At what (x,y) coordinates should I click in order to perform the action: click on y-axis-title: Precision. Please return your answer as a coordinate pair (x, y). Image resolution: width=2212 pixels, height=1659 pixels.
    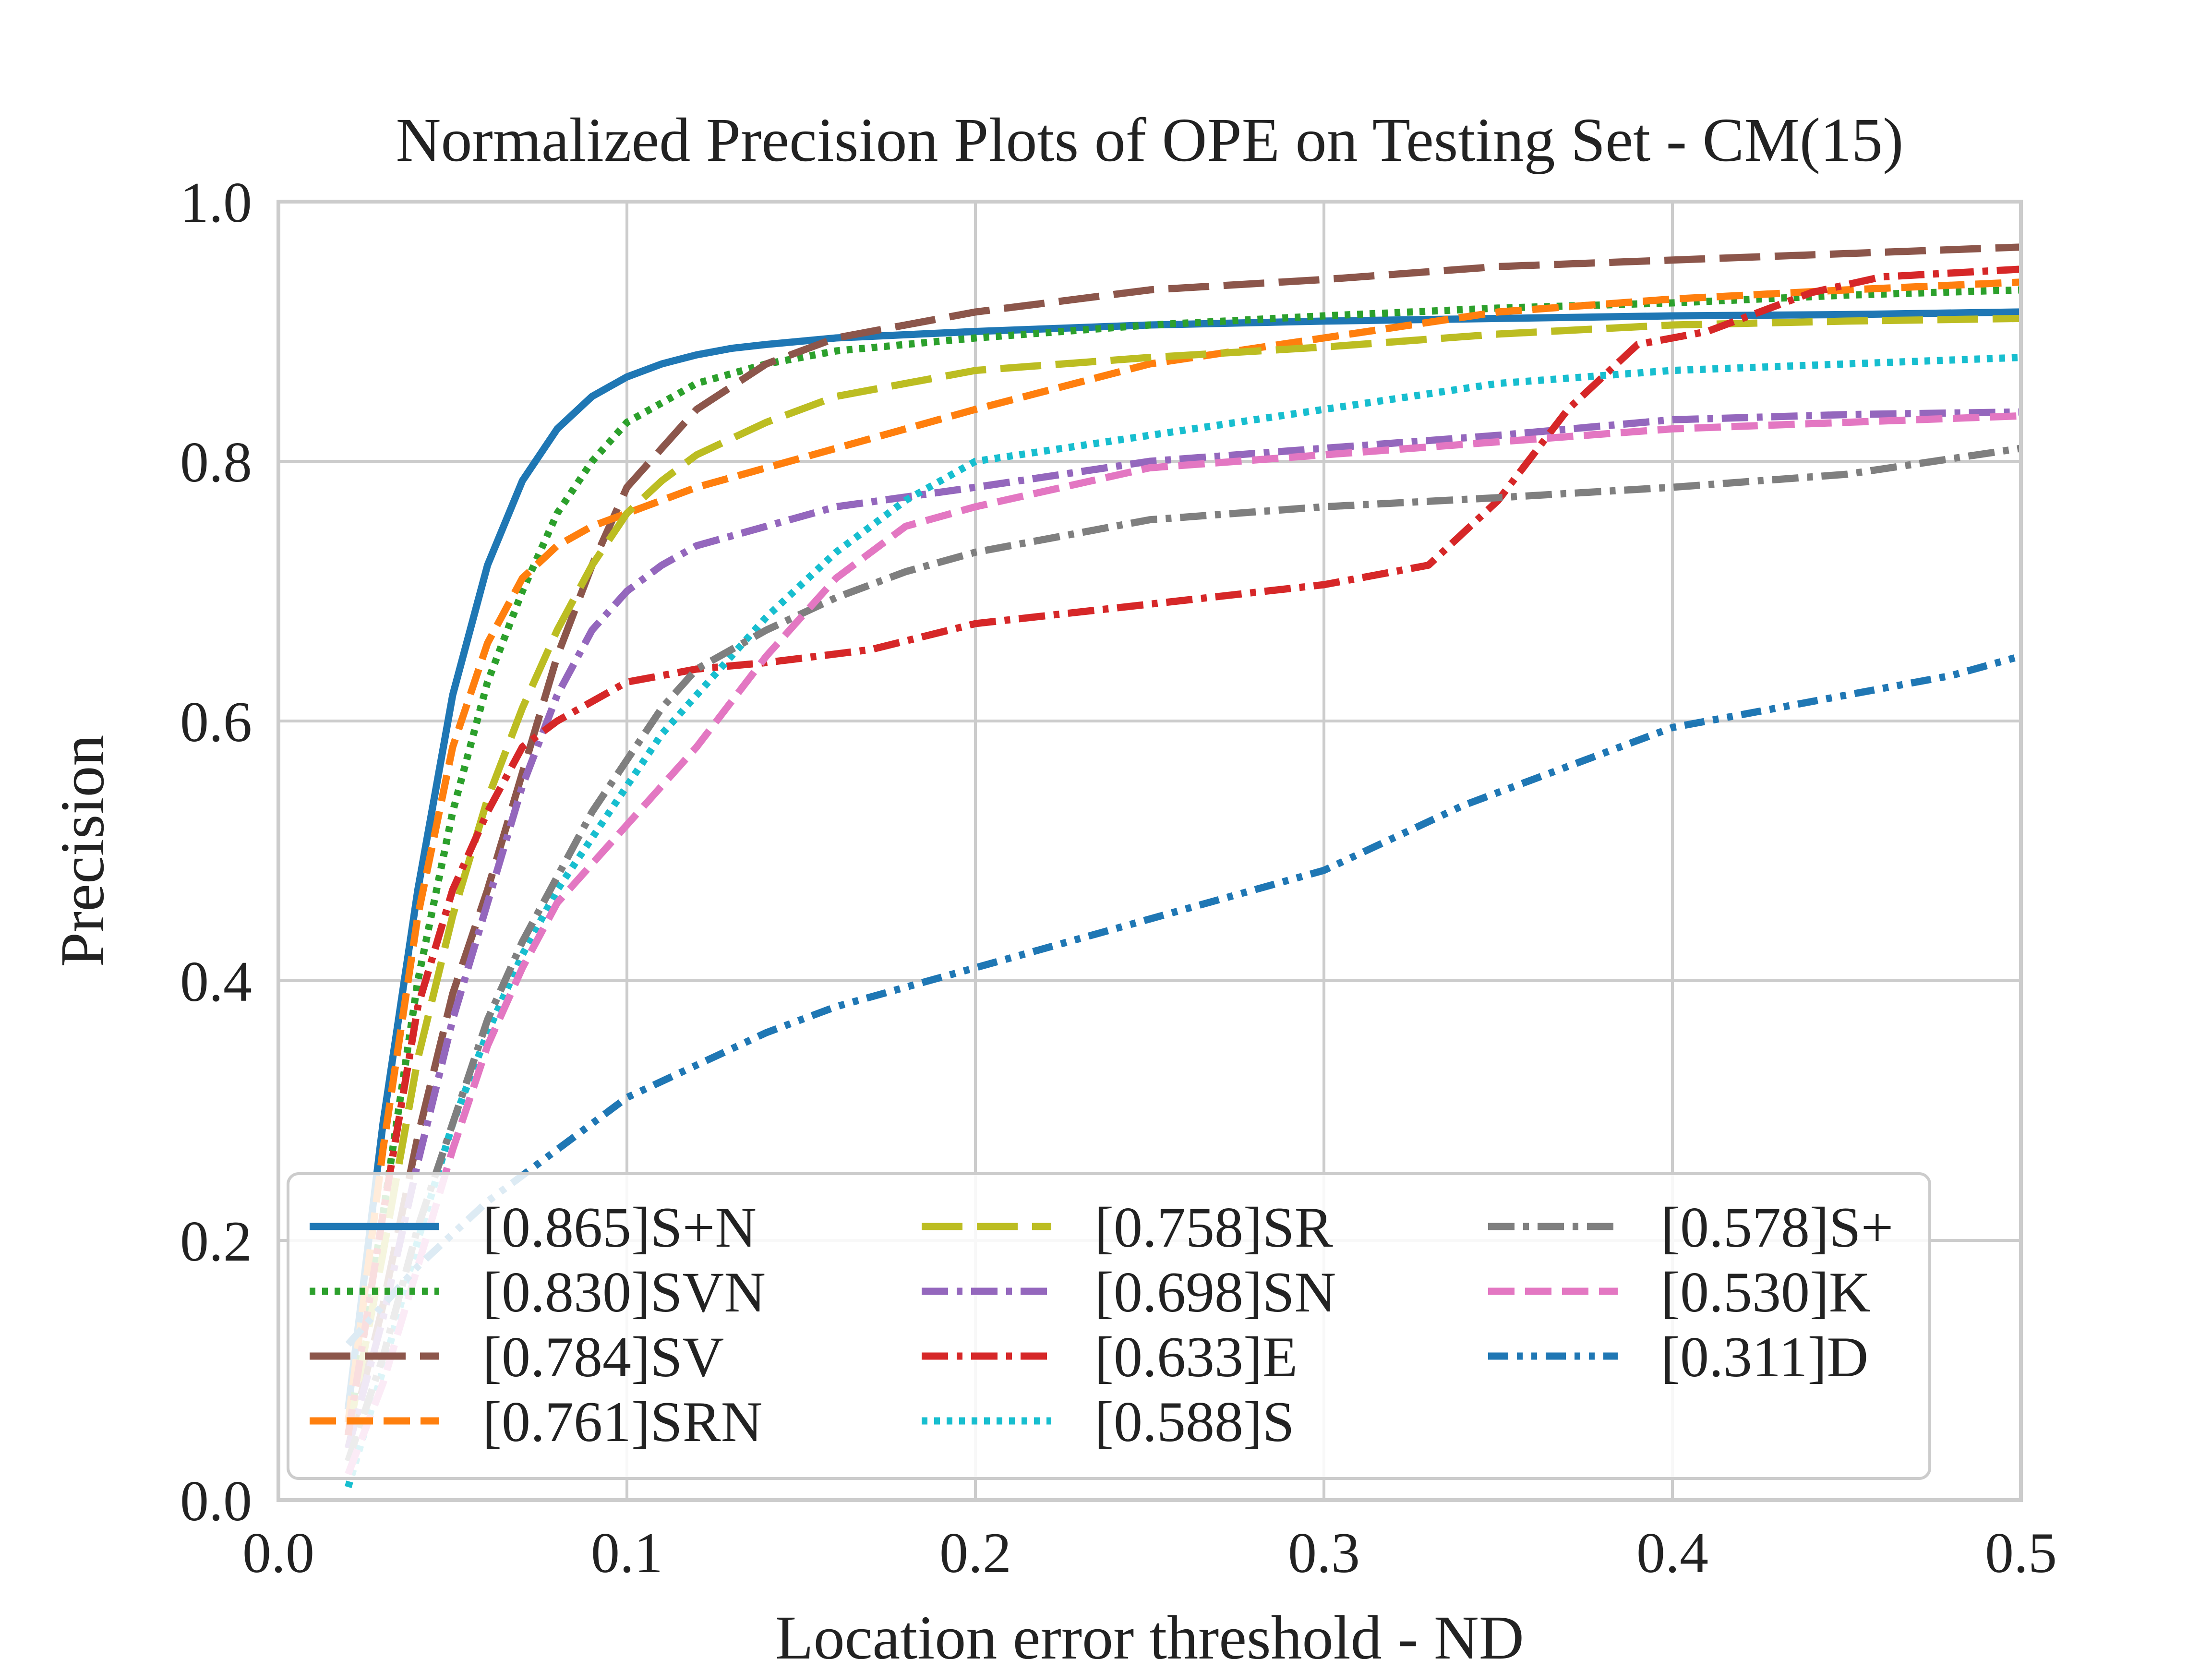
    Looking at the image, I should click on (83, 851).